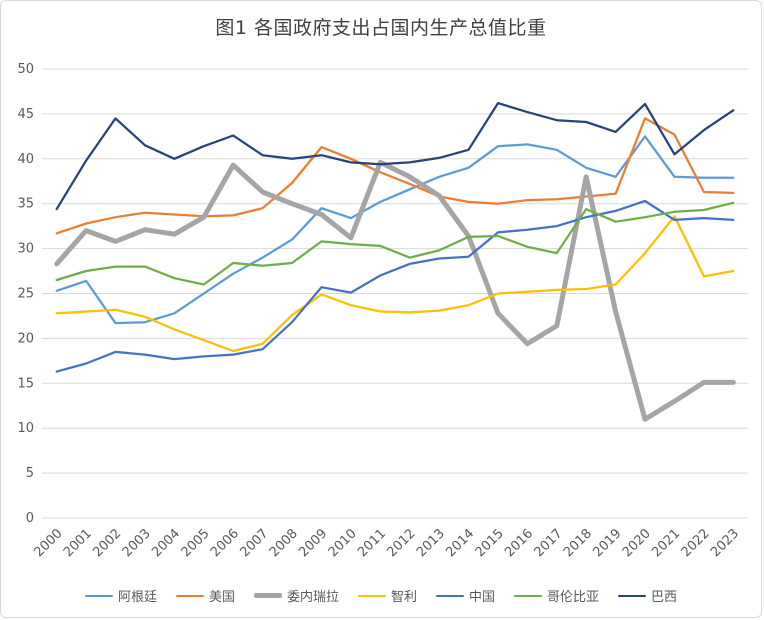  Describe the element at coordinates (166, 543) in the screenshot. I see `x-axis-tick-label: 2004` at that location.